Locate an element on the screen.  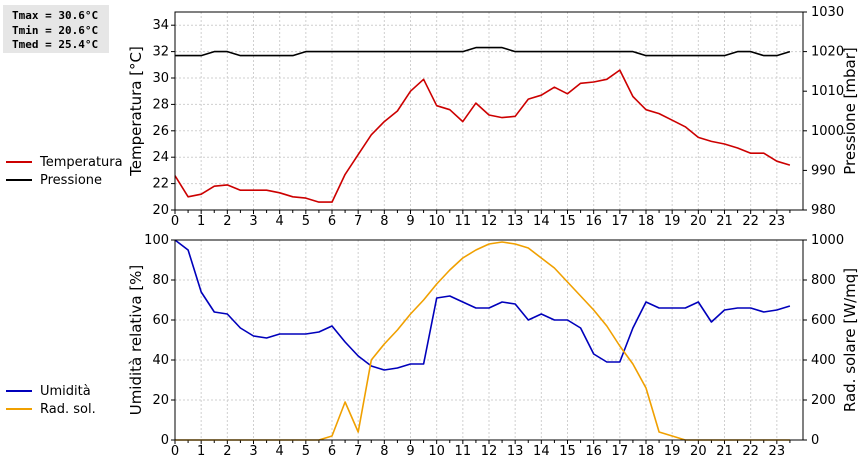
y2-tick-label: 600 is located at coordinates (823, 320).